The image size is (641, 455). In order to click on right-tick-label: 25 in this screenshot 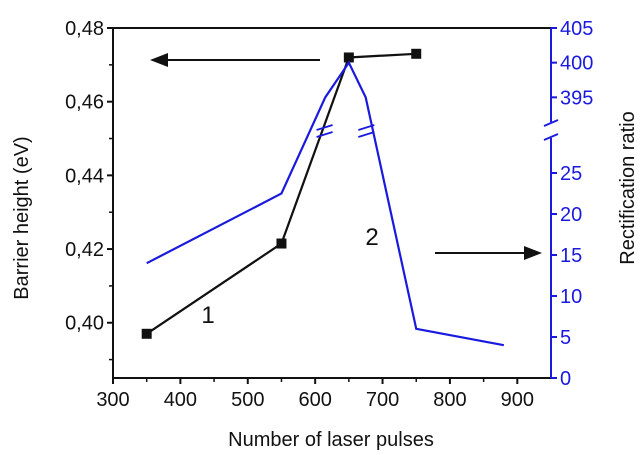, I will do `click(571, 174)`.